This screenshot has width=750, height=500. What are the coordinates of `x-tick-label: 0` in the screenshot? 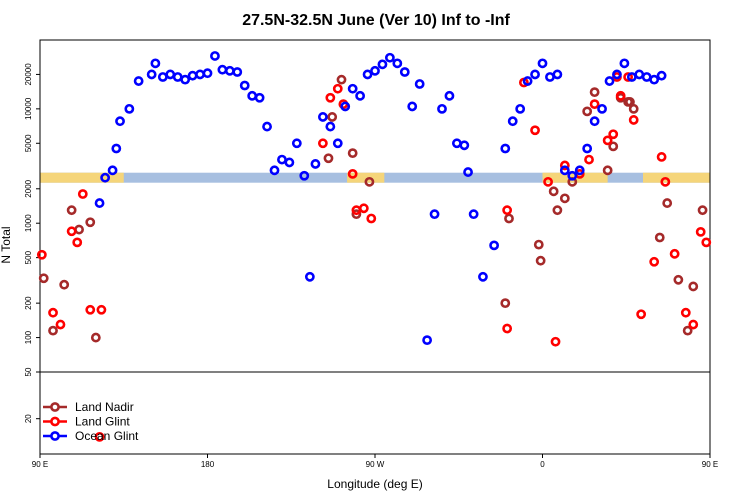 It's located at (542, 464).